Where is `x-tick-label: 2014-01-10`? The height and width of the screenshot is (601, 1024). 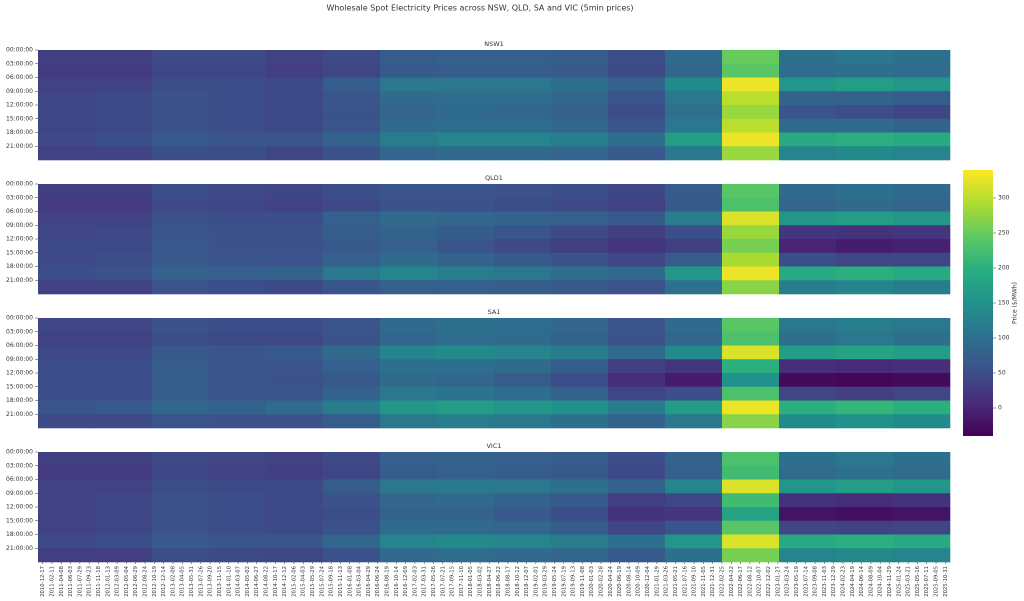 x-tick-label: 2014-01-10 is located at coordinates (229, 580).